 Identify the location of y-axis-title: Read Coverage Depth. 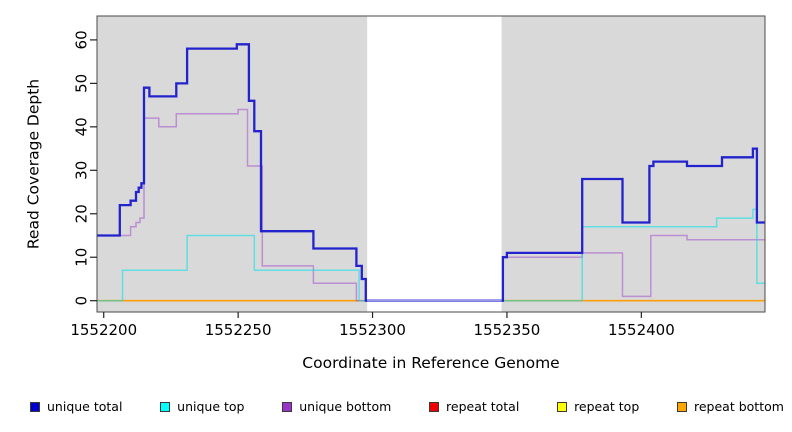
(34, 164).